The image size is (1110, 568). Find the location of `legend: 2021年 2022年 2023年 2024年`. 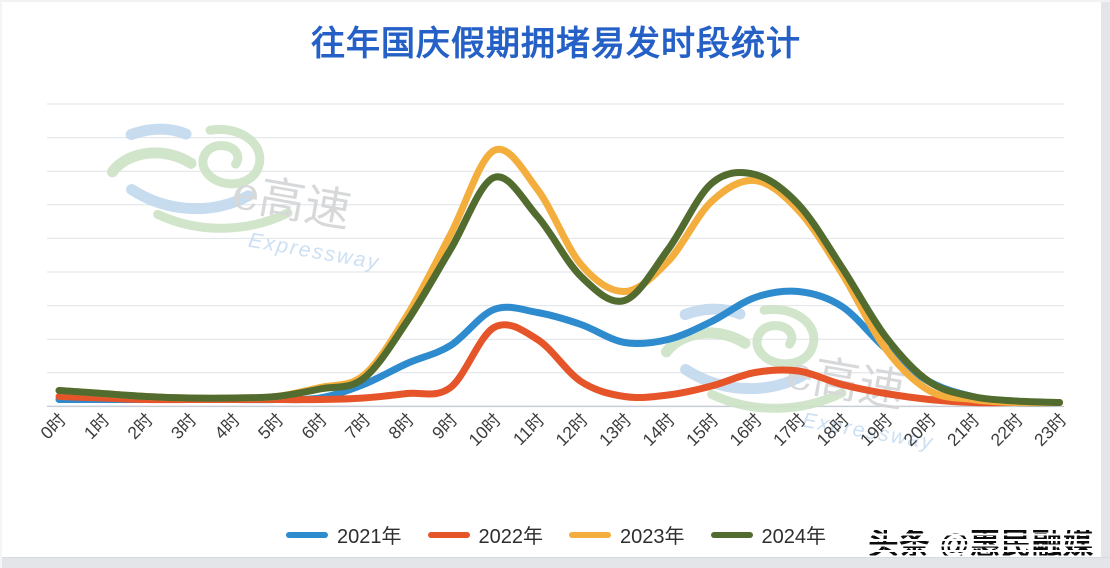

legend: 2021年 2022年 2023年 2024年 is located at coordinates (556, 534).